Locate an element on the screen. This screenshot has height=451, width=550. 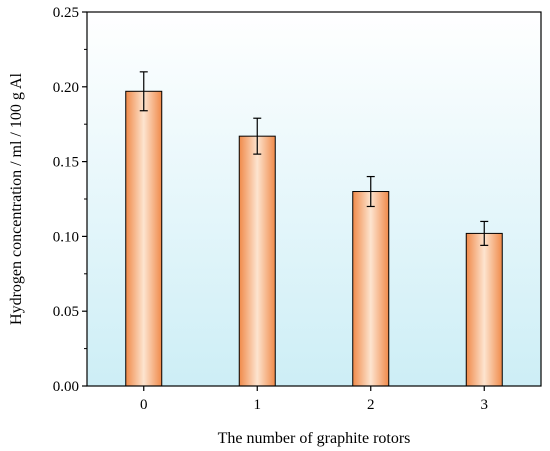
y-tick-label: 0.20 is located at coordinates (66, 88).